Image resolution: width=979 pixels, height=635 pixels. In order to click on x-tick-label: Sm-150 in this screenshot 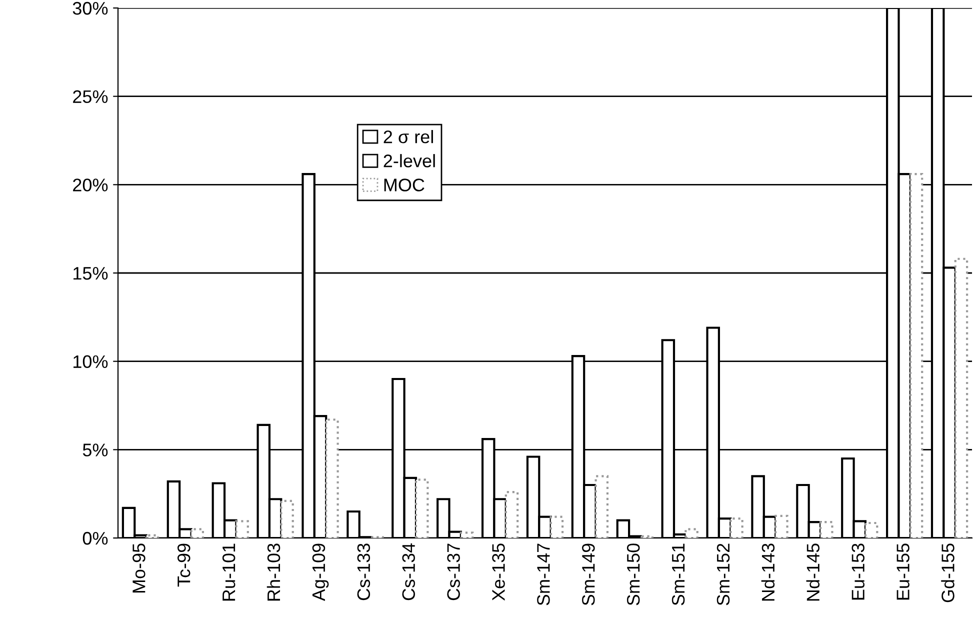, I will do `click(633, 575)`.